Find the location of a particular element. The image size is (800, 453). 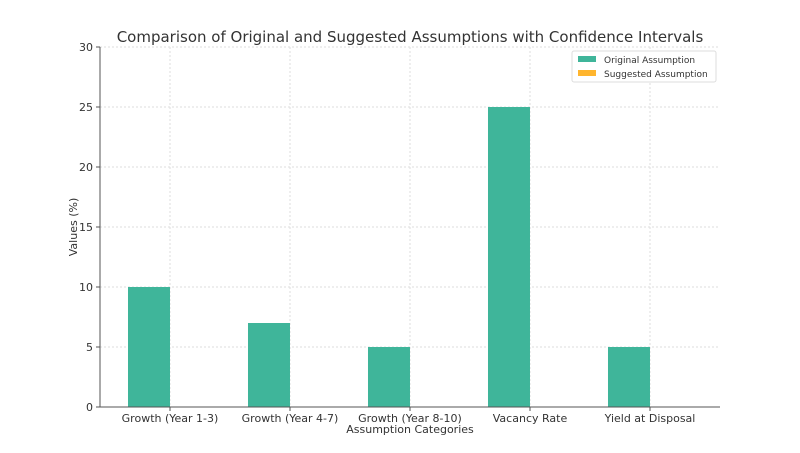

y-tick-label: 20 is located at coordinates (86, 167).